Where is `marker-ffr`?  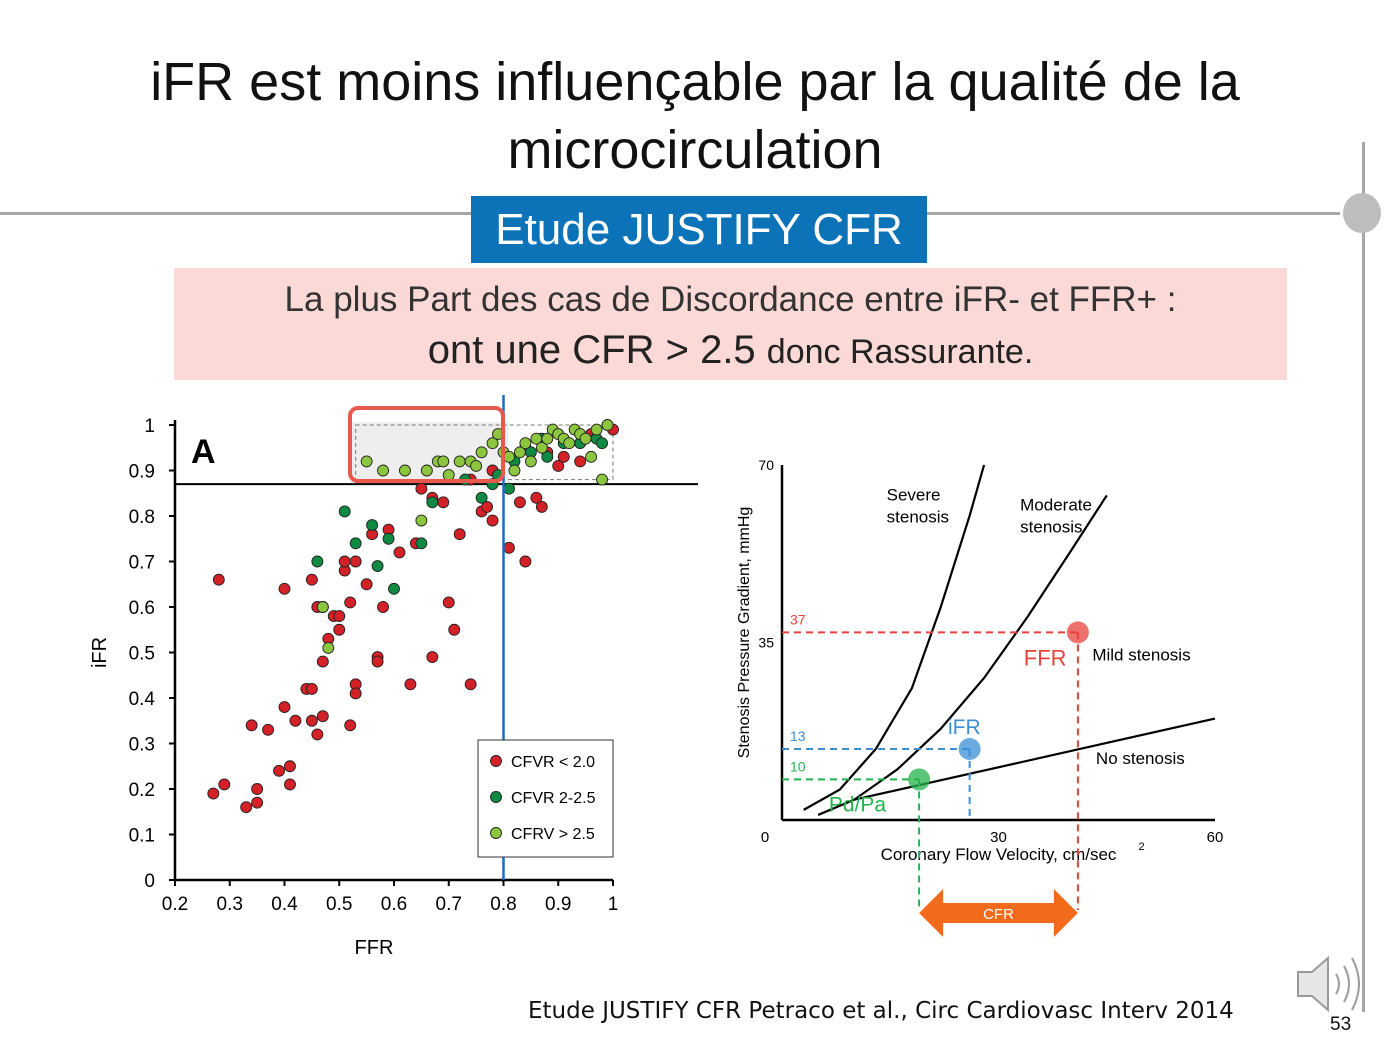
marker-ffr is located at coordinates (1077, 632).